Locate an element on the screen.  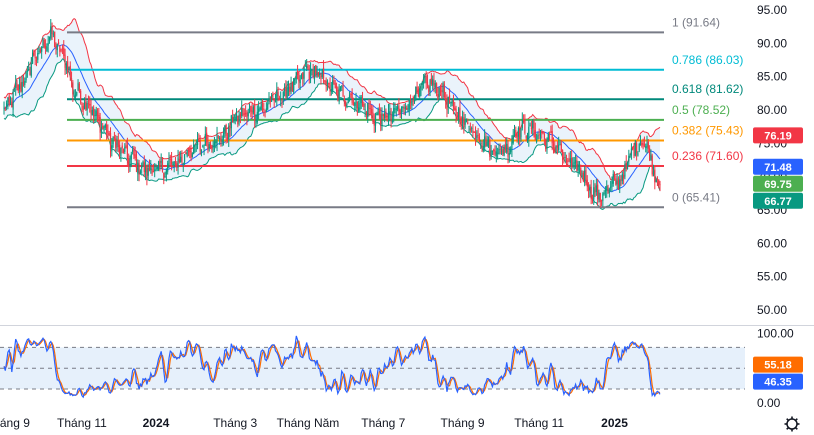
settings-gear-icon is located at coordinates (792, 424).